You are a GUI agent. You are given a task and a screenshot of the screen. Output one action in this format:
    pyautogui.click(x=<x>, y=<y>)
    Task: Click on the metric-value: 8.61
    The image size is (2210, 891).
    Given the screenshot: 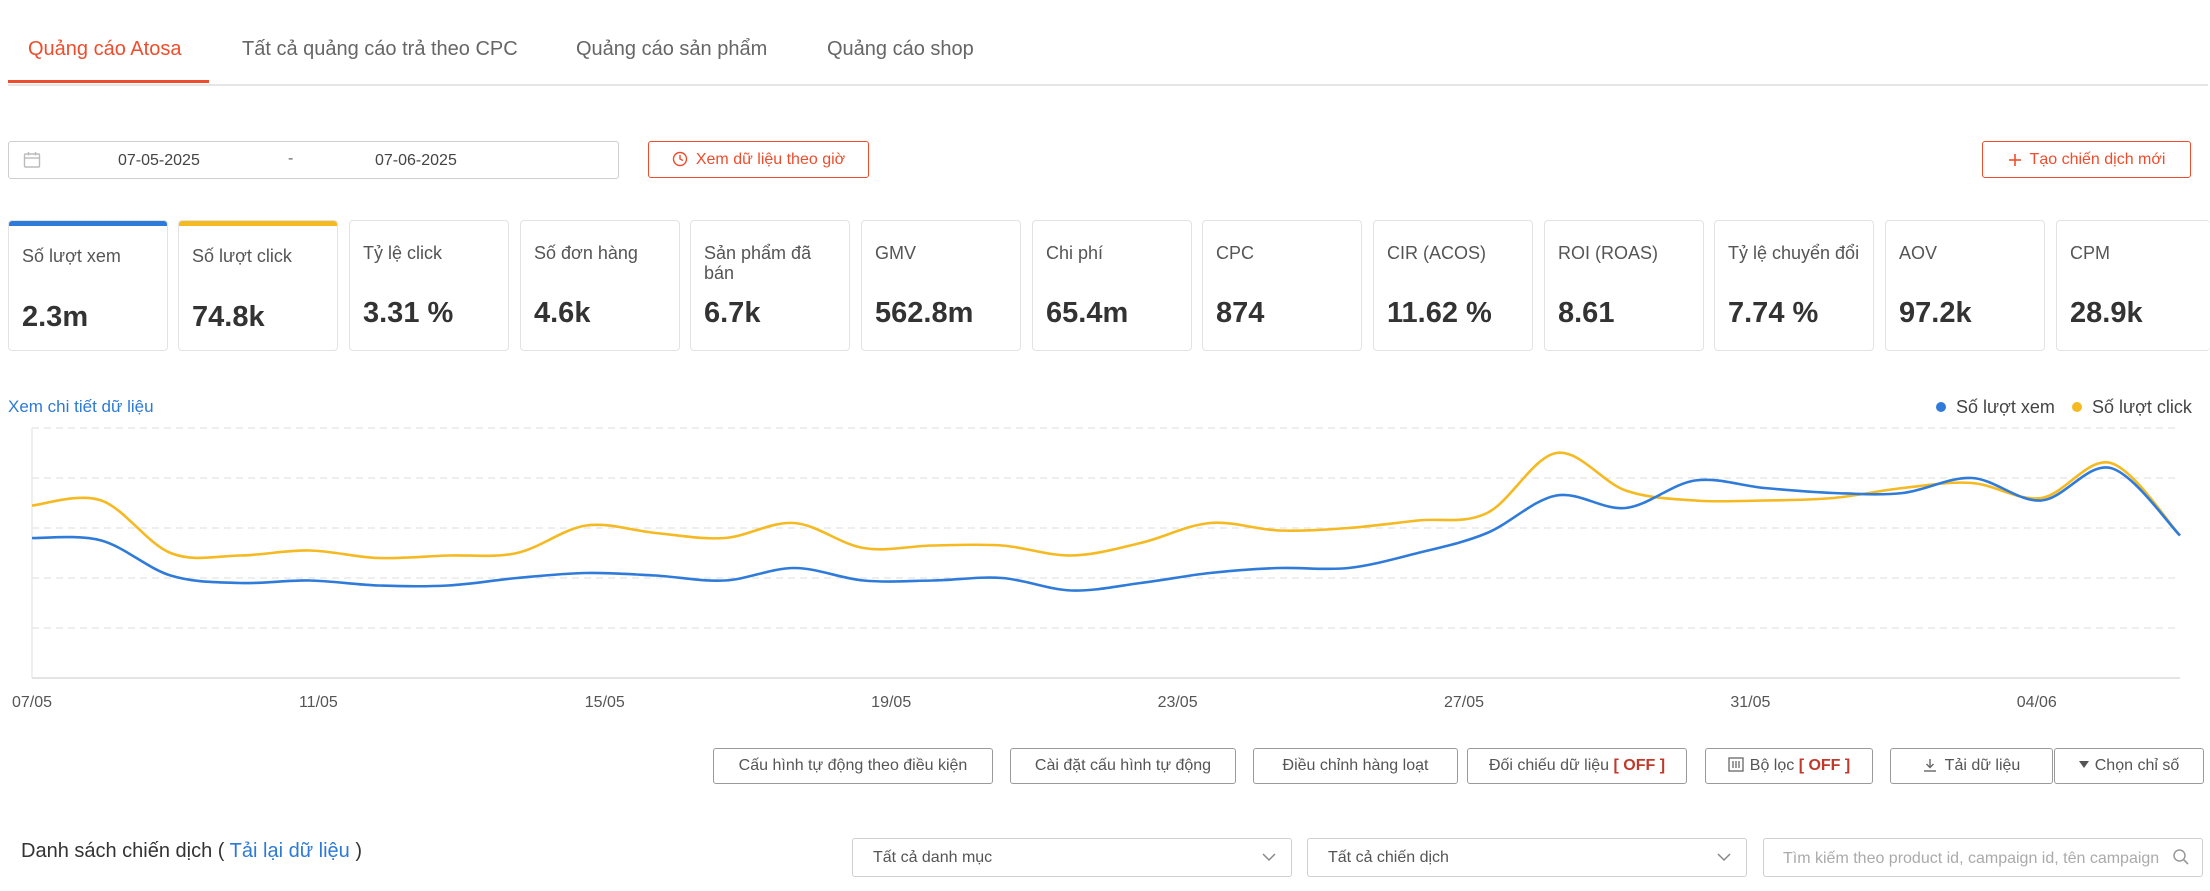 What is the action you would take?
    pyautogui.click(x=1586, y=313)
    